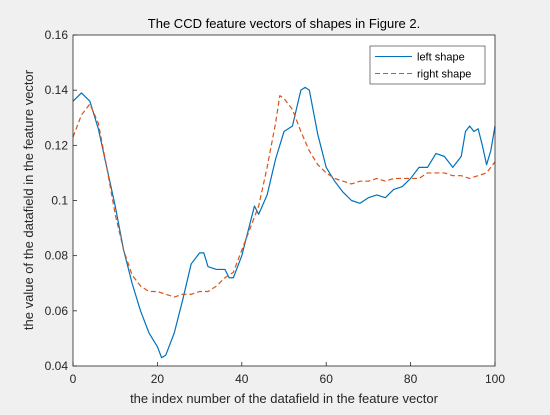  I want to click on x-tick-label: 100, so click(495, 379).